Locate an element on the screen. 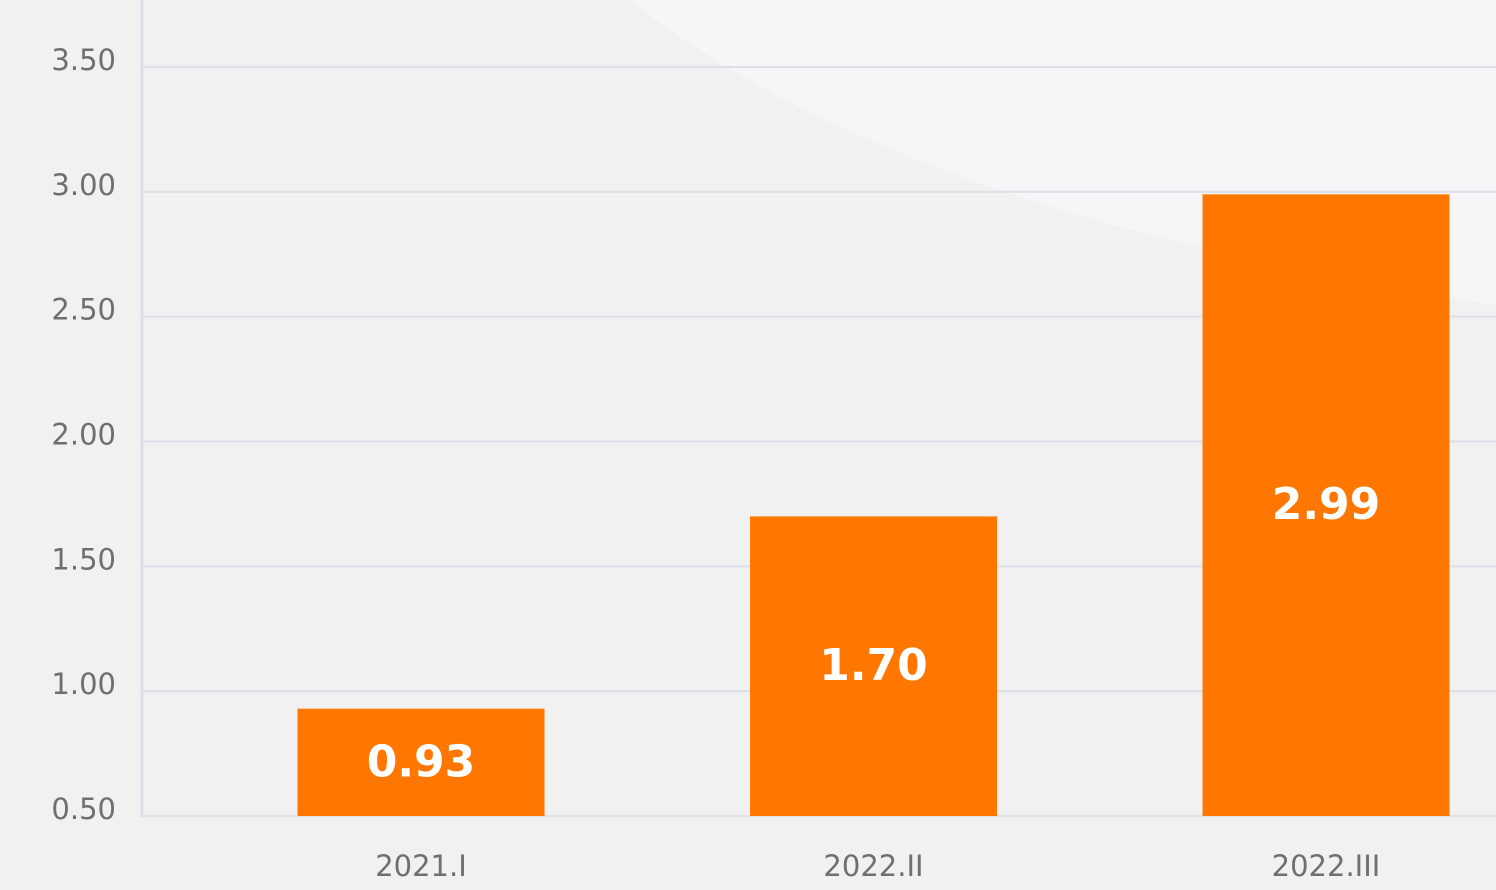 Image resolution: width=1496 pixels, height=890 pixels. y-tick-label: 0.50 is located at coordinates (83, 809).